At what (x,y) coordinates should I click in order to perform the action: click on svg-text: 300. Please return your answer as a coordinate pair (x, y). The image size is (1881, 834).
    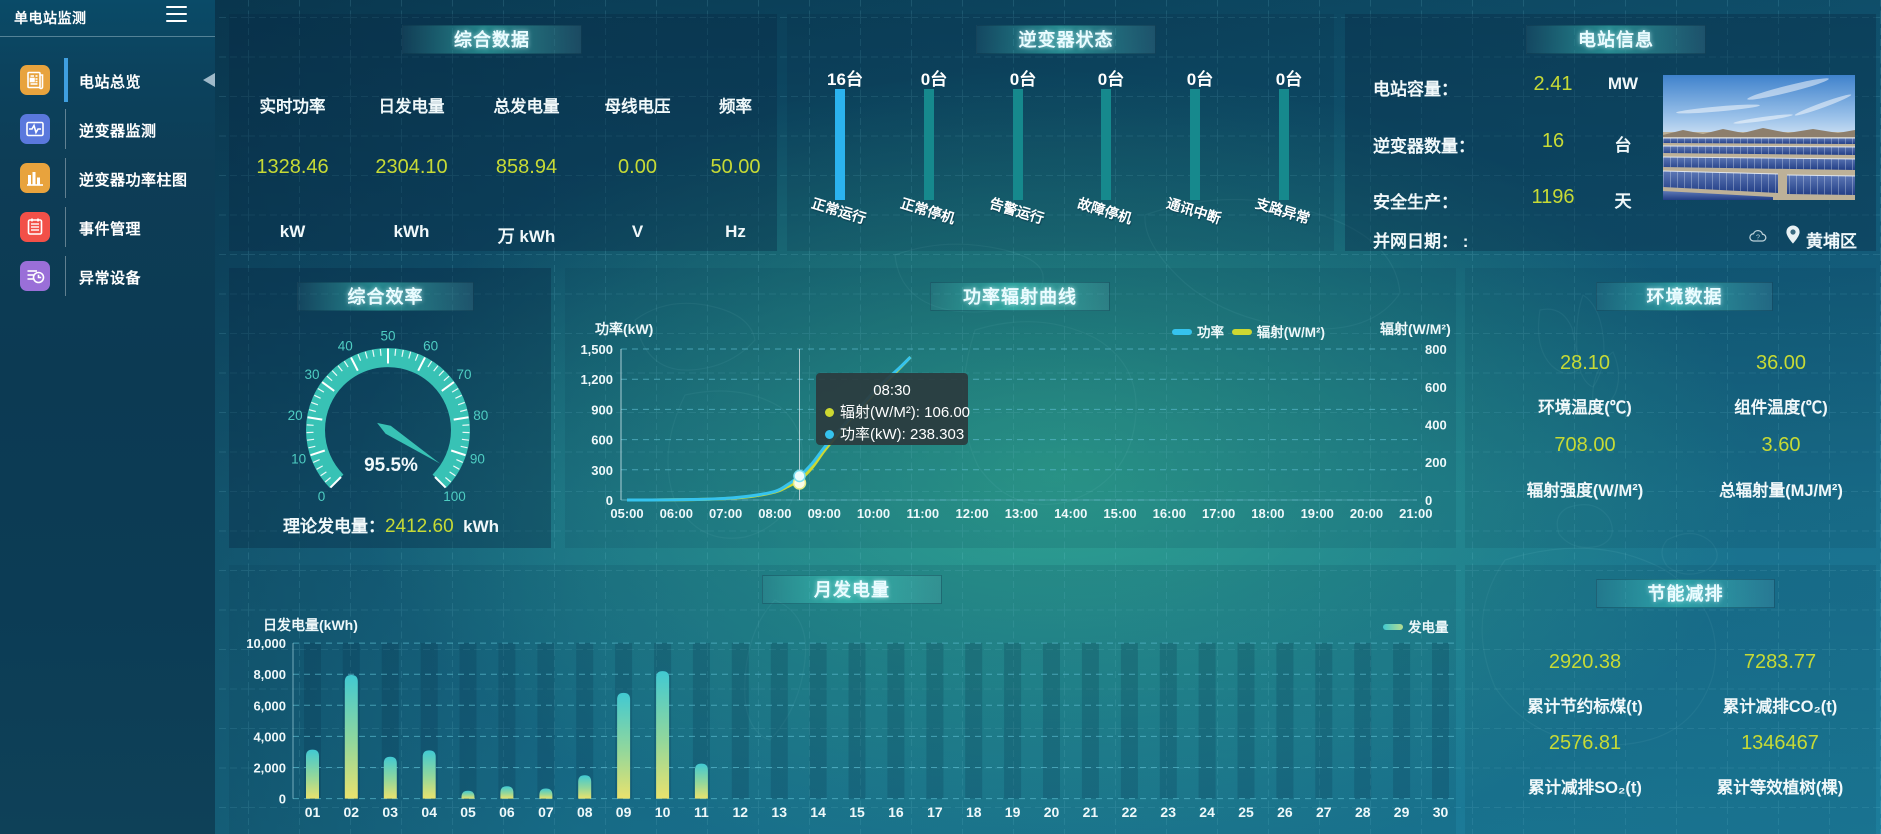
    Looking at the image, I should click on (602, 470).